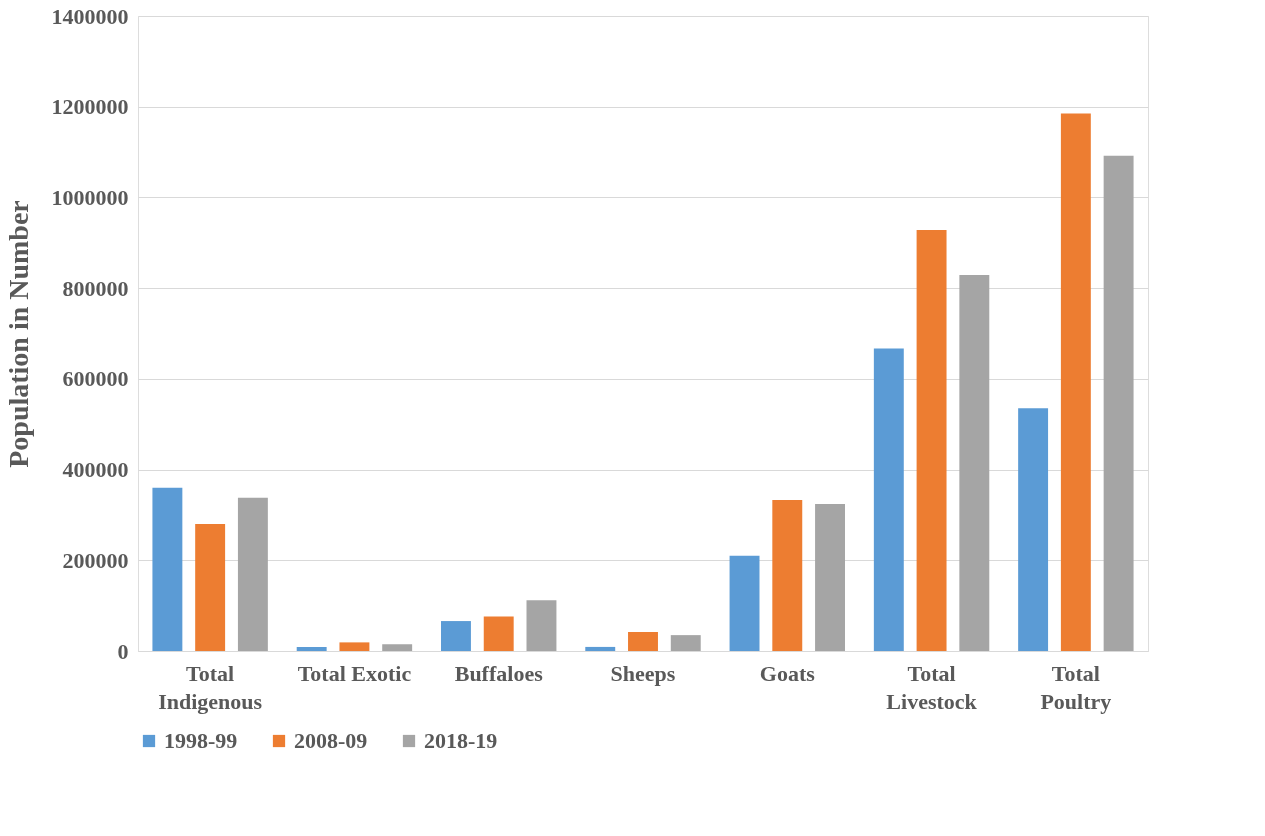  What do you see at coordinates (123, 651) in the screenshot?
I see `y-tick-label: 0` at bounding box center [123, 651].